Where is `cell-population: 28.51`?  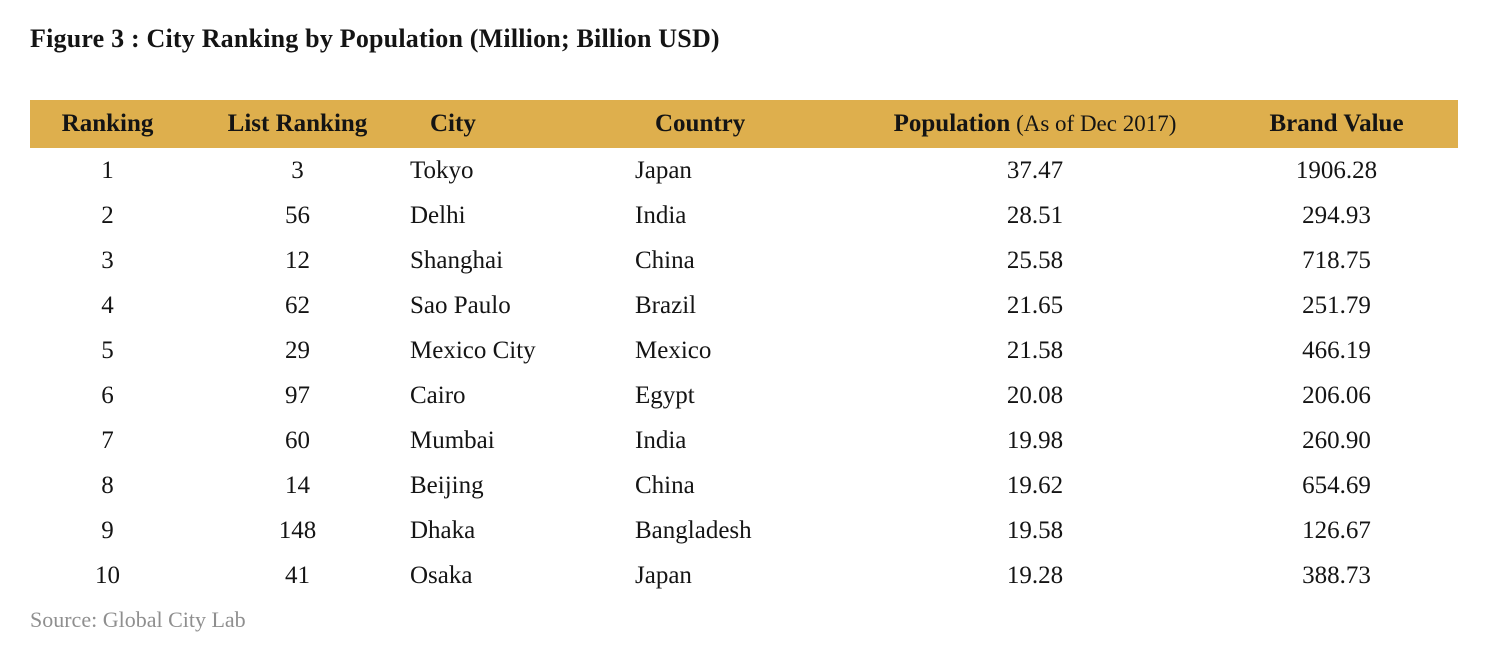 cell-population: 28.51 is located at coordinates (1035, 215).